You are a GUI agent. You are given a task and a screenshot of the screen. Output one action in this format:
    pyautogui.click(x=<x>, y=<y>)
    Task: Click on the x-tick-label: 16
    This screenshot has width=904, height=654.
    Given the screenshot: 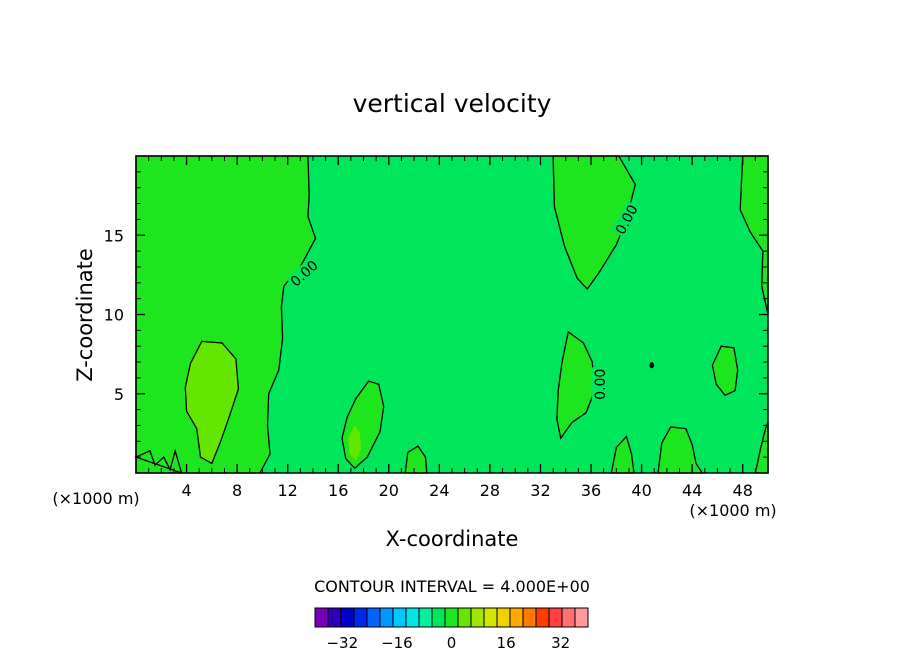 What is the action you would take?
    pyautogui.click(x=338, y=490)
    